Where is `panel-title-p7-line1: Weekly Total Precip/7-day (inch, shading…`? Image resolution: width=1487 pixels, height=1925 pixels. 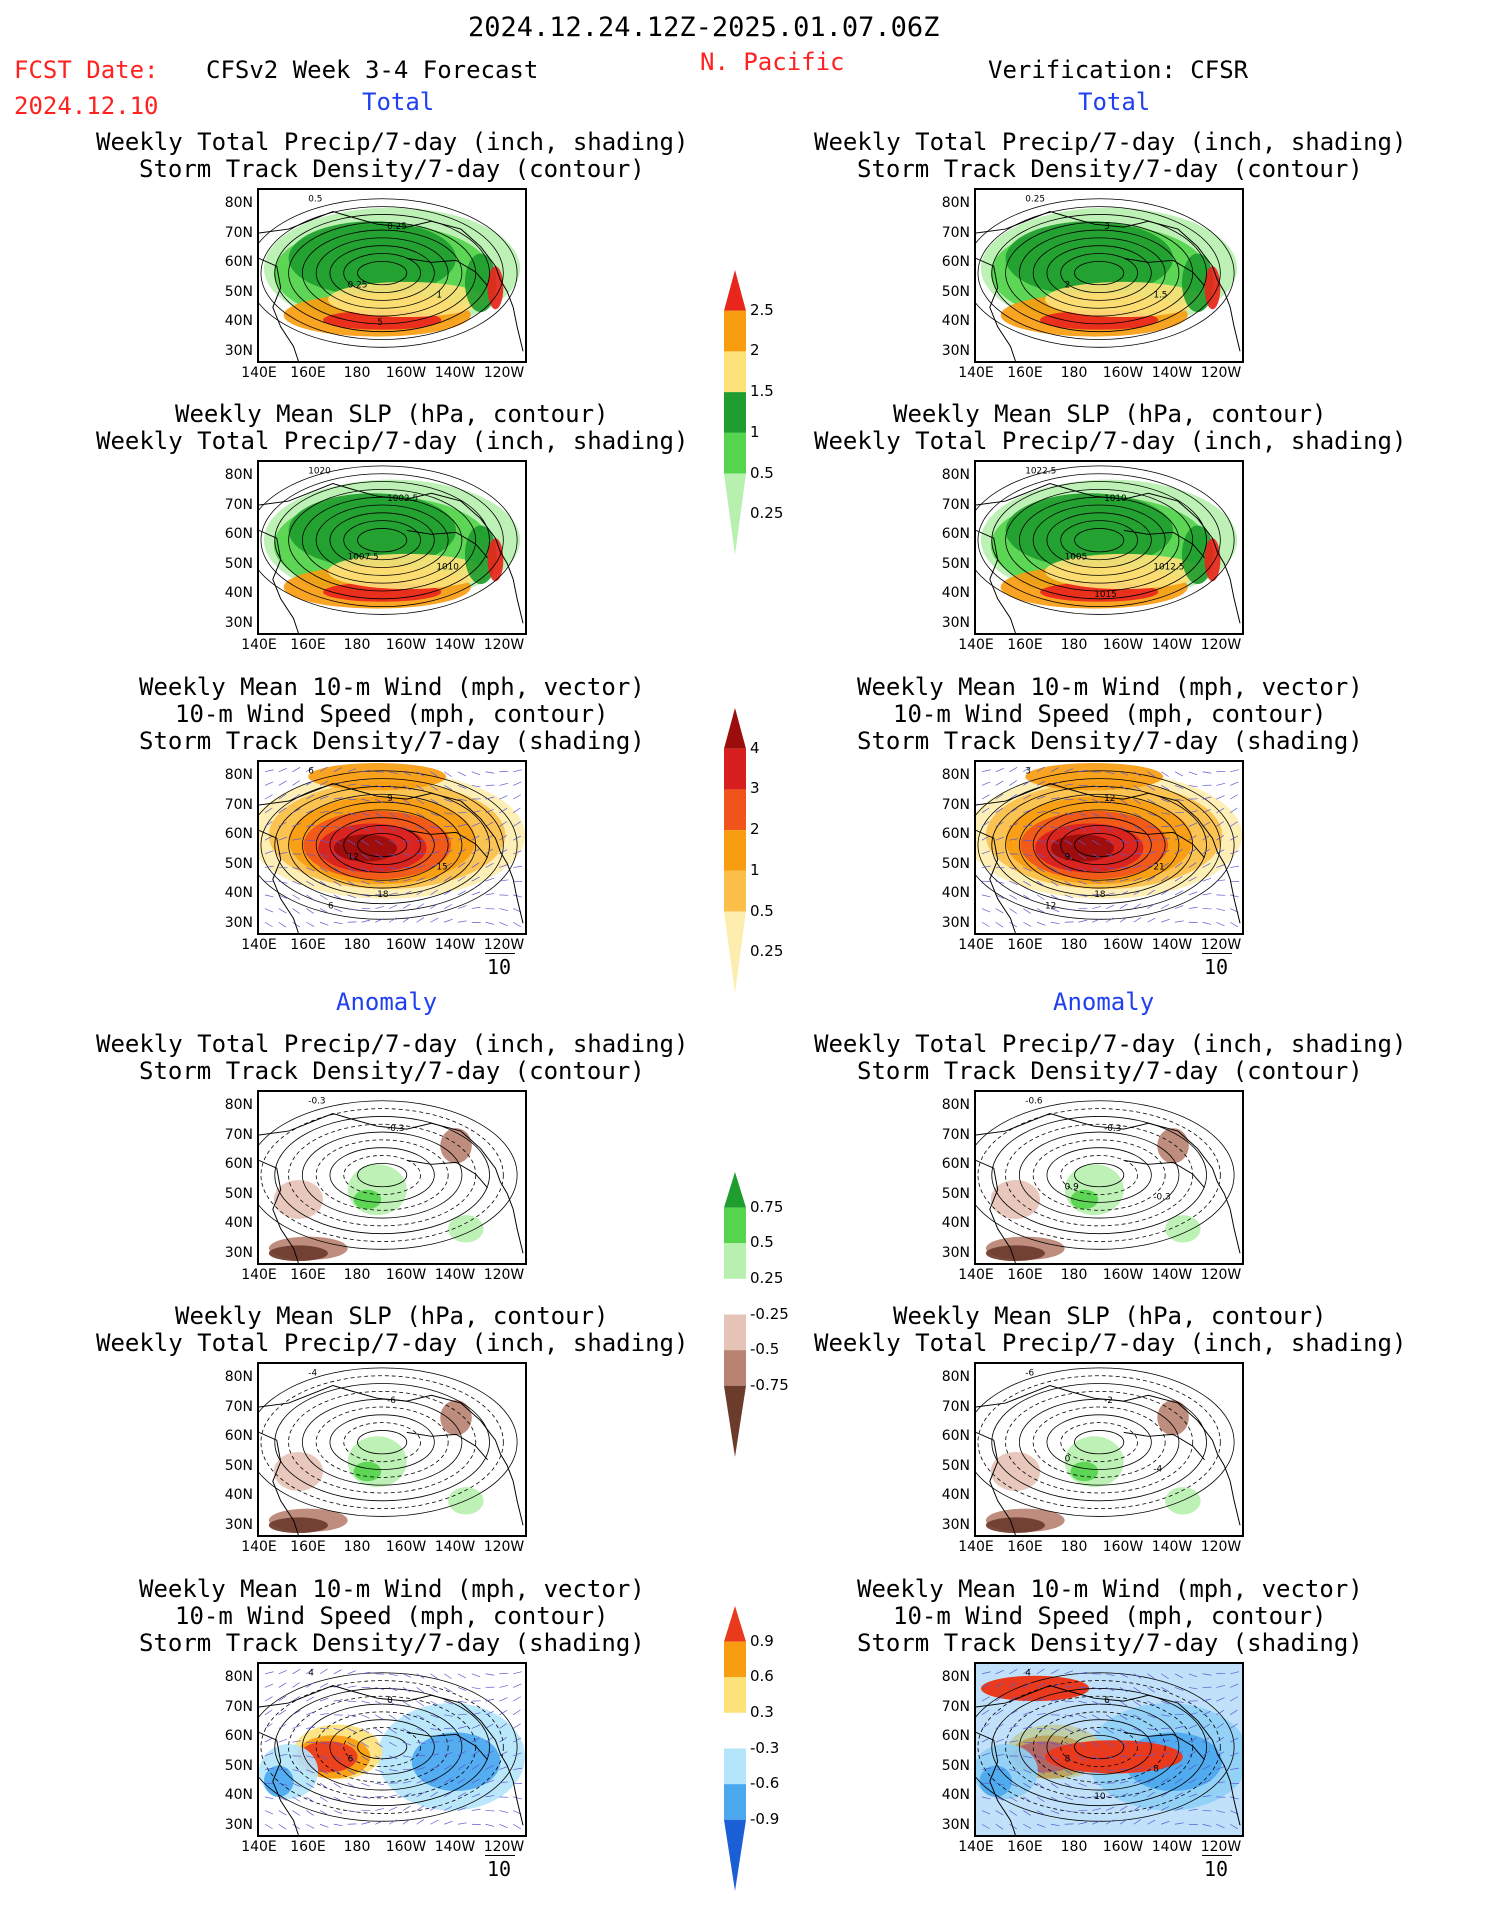
panel-title-p7-line1: Weekly Total Precip/7-day (inch, shading… is located at coordinates (392, 1044).